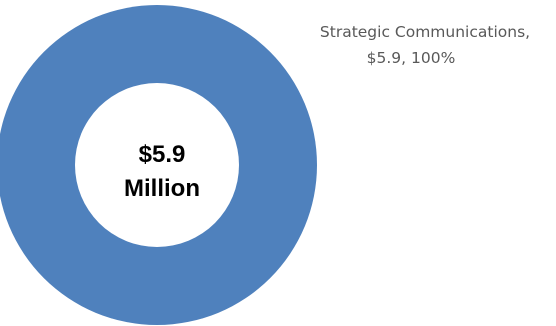 The height and width of the screenshot is (326, 556). I want to click on slice-label-name: Strategic Communications,, so click(425, 32).